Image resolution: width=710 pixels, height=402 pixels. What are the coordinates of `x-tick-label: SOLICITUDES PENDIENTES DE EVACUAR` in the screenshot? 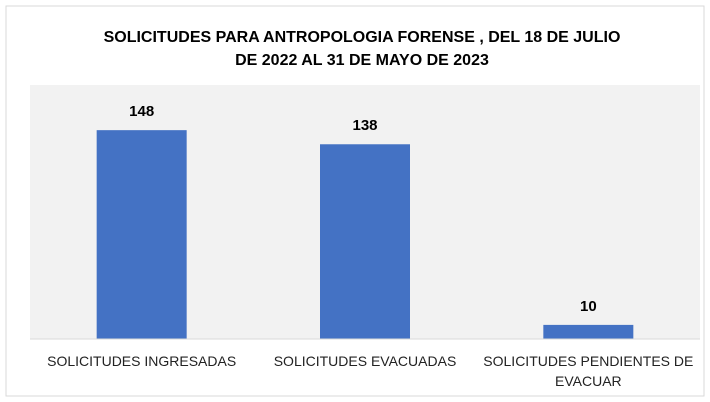 It's located at (588, 371).